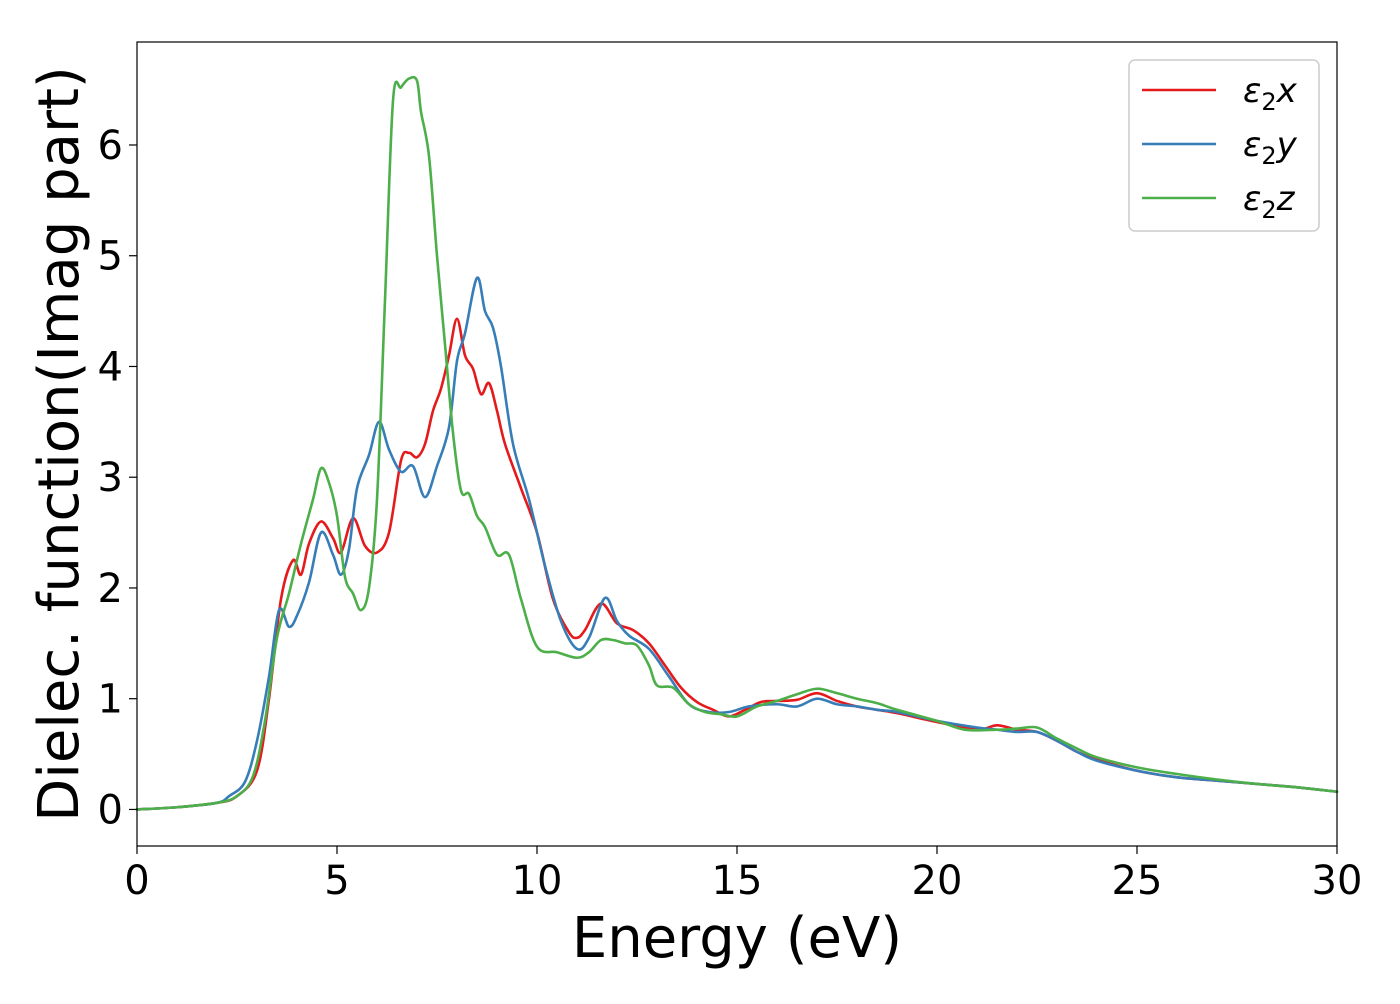 This screenshot has width=1400, height=1004. I want to click on y-tick-label: 0, so click(110, 810).